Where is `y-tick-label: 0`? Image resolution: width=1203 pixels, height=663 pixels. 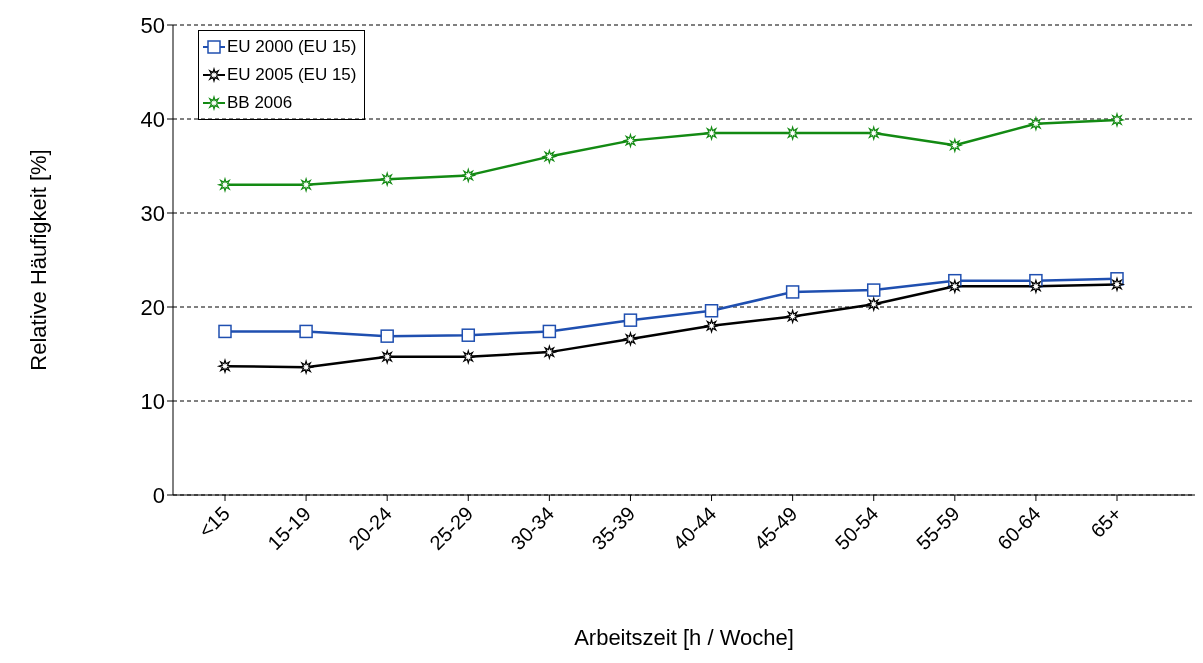
y-tick-label: 0 is located at coordinates (158, 495).